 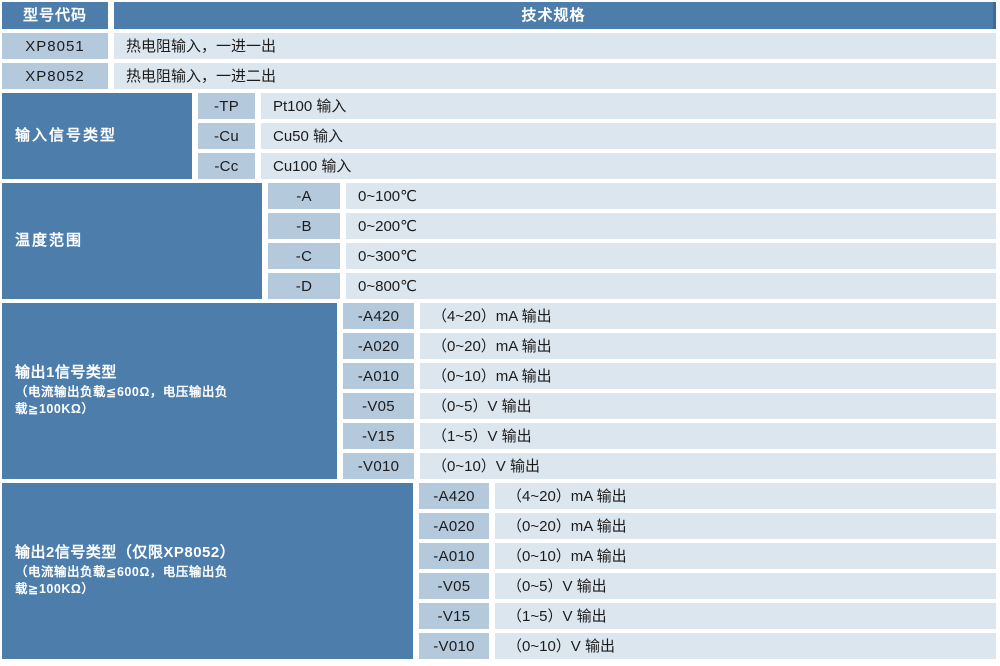 What do you see at coordinates (226, 166) in the screenshot?
I see `option-code: -Cc` at bounding box center [226, 166].